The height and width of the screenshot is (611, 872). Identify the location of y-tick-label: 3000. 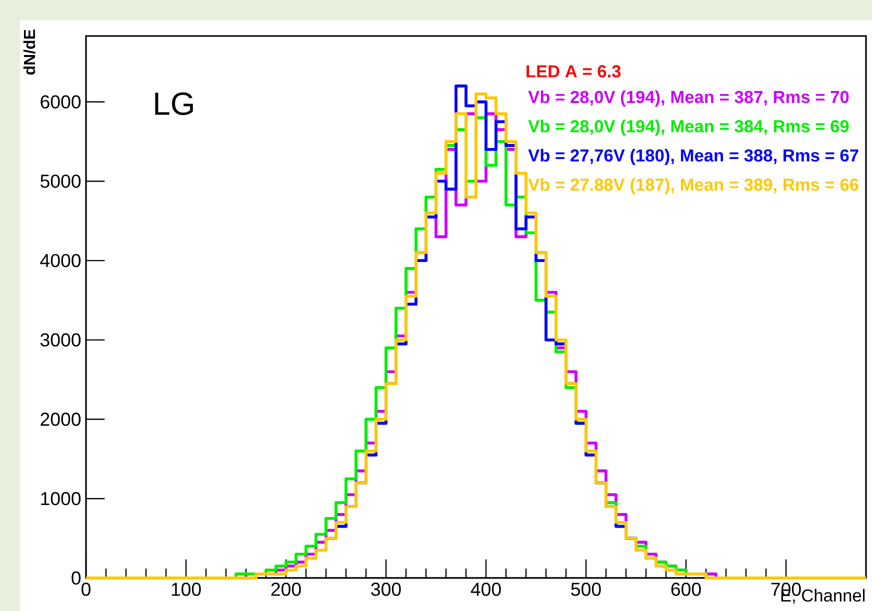
(60, 340).